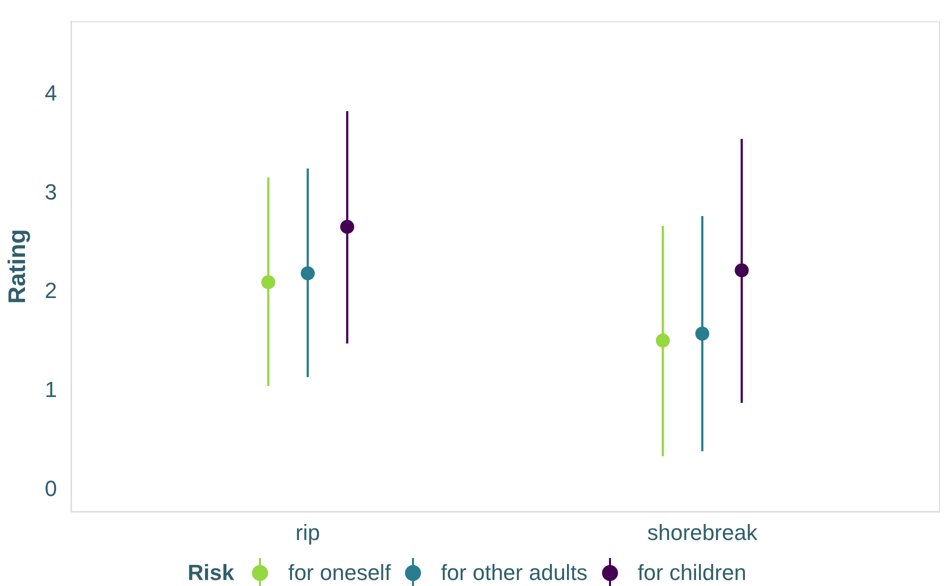 The height and width of the screenshot is (586, 948). I want to click on y-tick-label: 0, so click(51, 488).